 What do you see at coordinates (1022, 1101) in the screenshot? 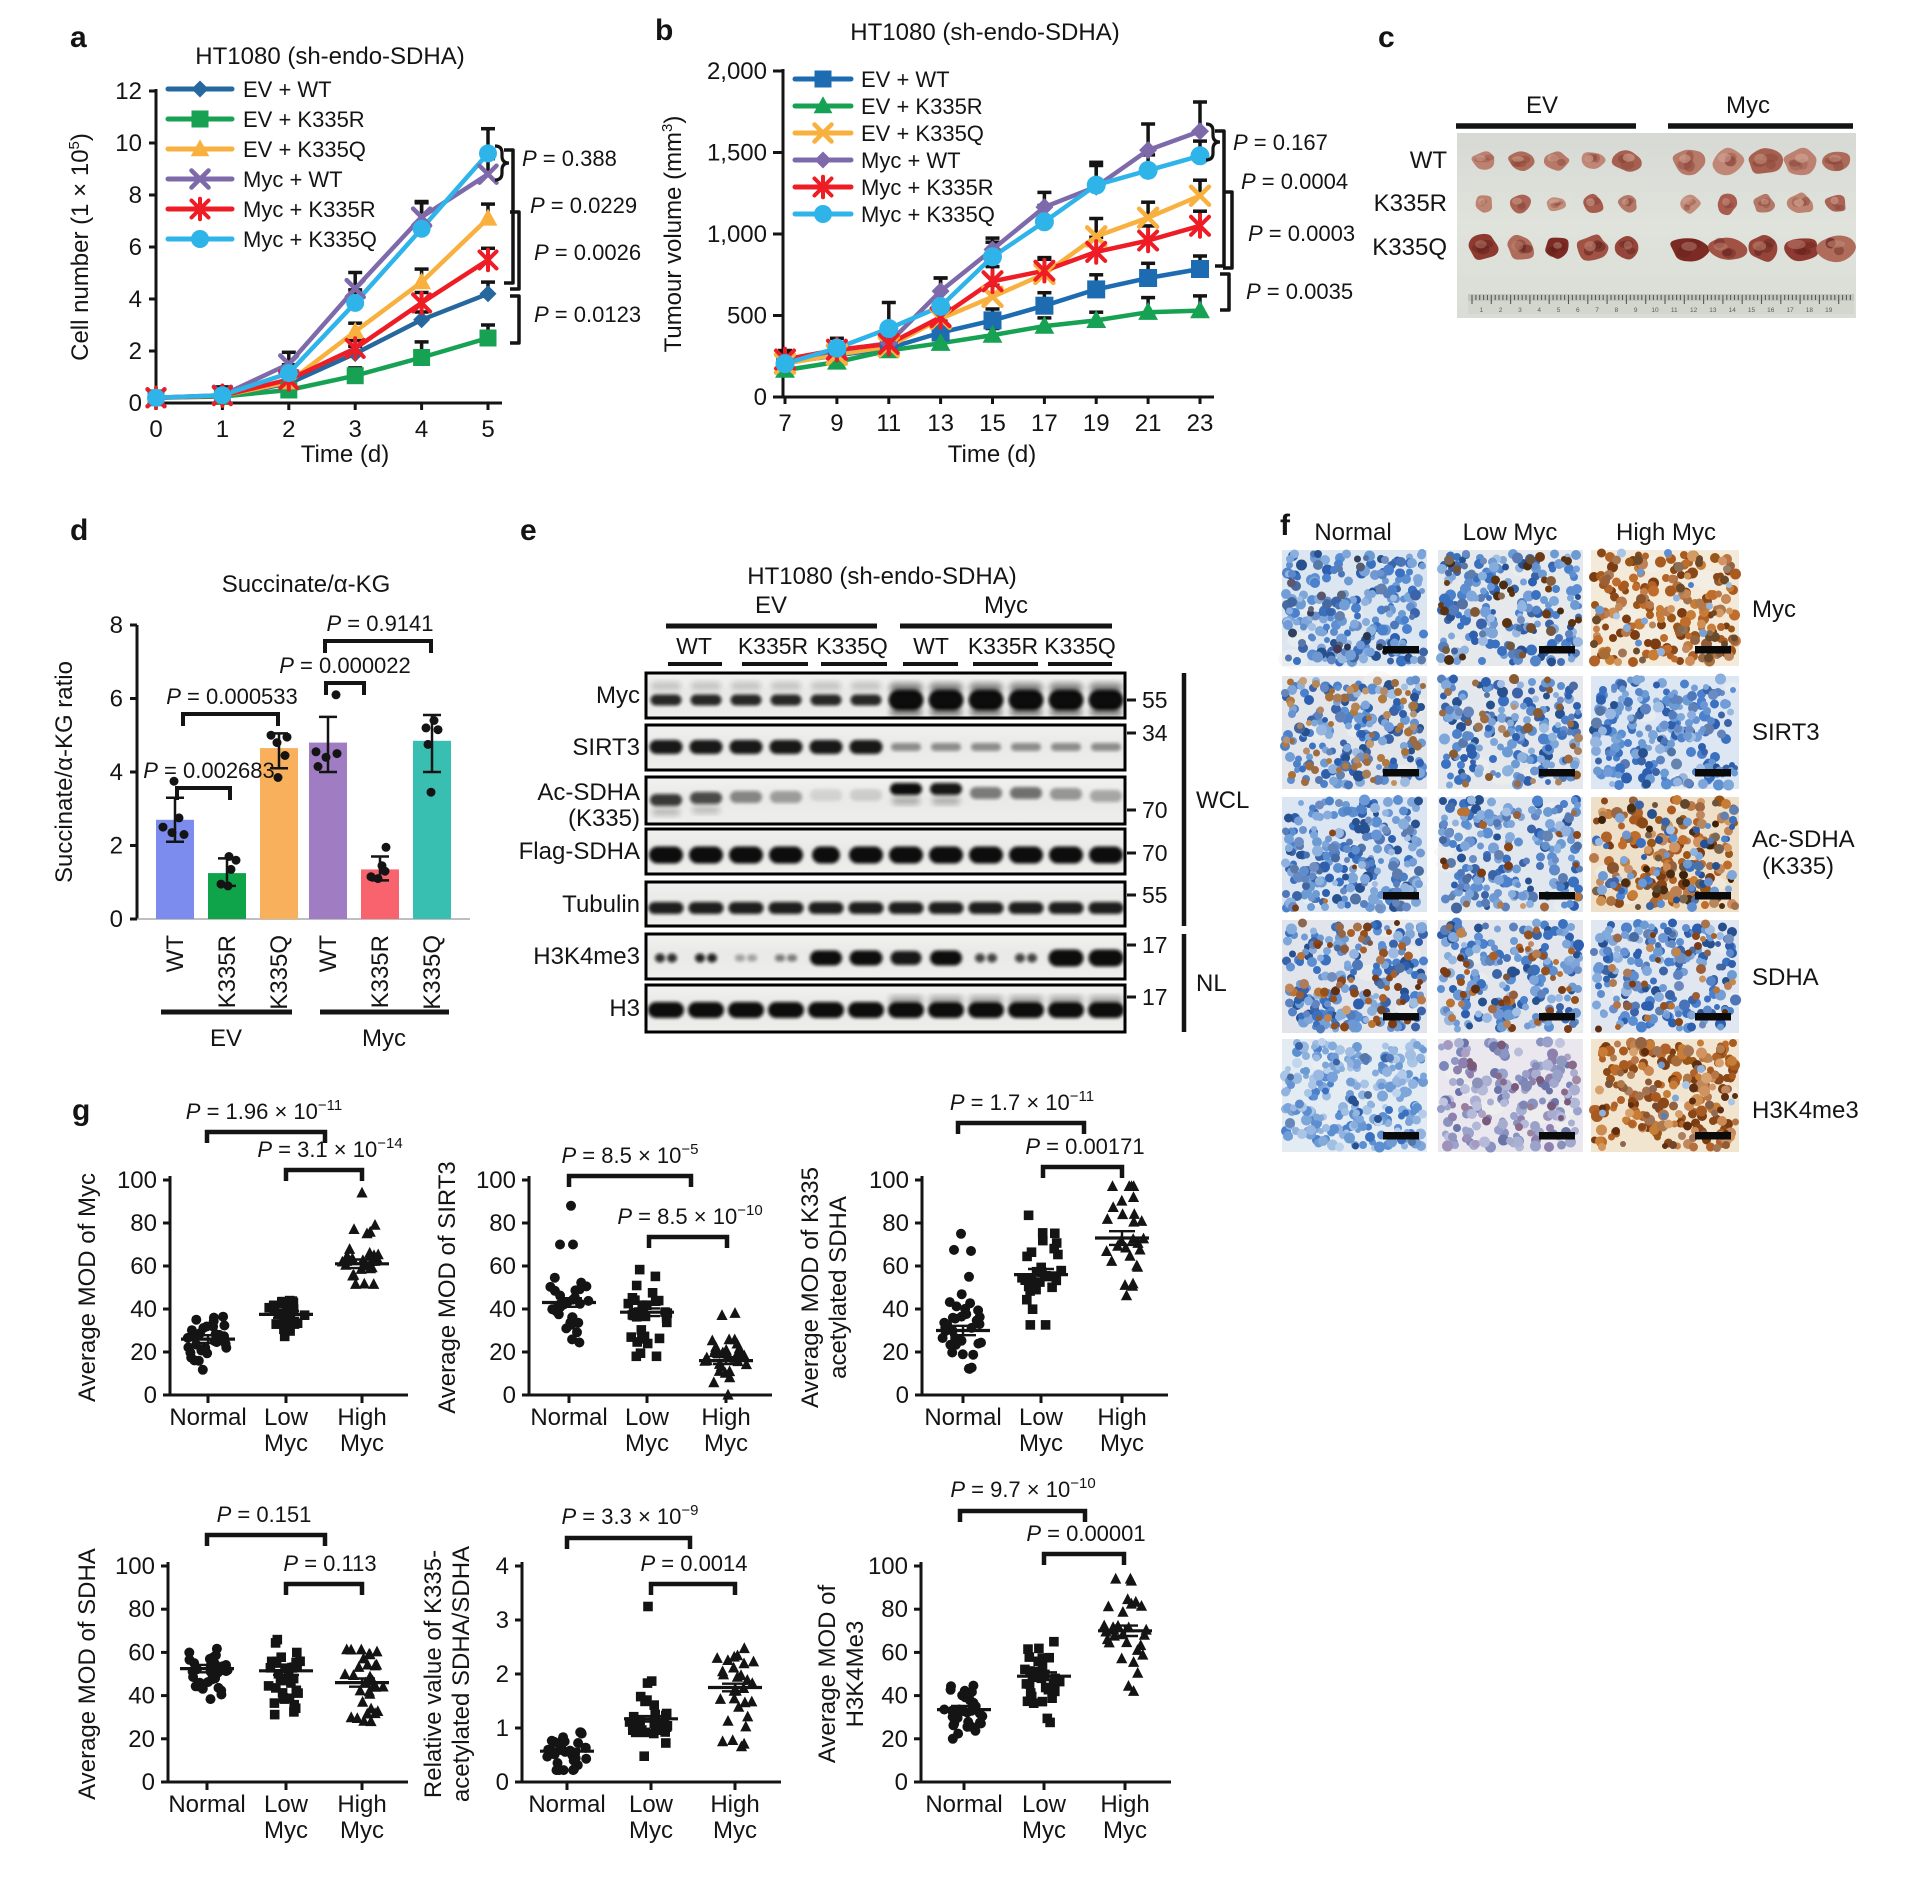
I see `svg-text: P = 1.7 × 10−11` at bounding box center [1022, 1101].